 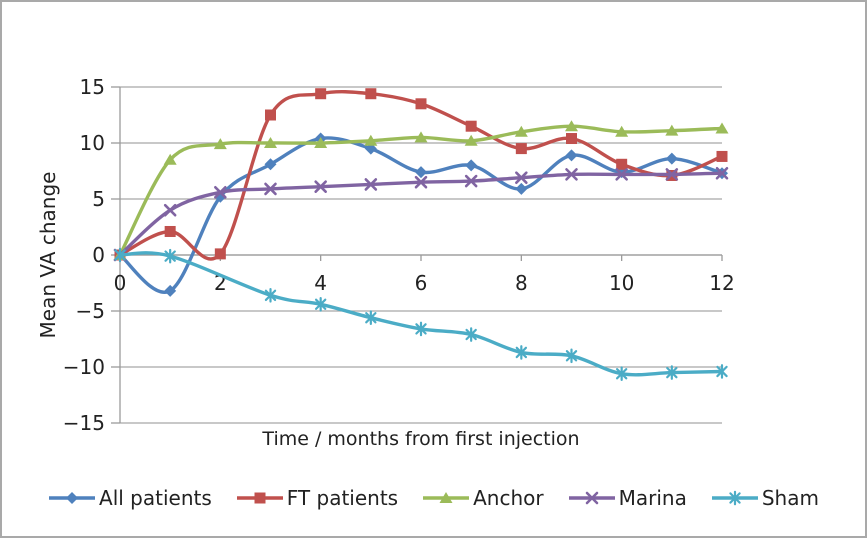 I want to click on legend-label: Marina, so click(x=652, y=498).